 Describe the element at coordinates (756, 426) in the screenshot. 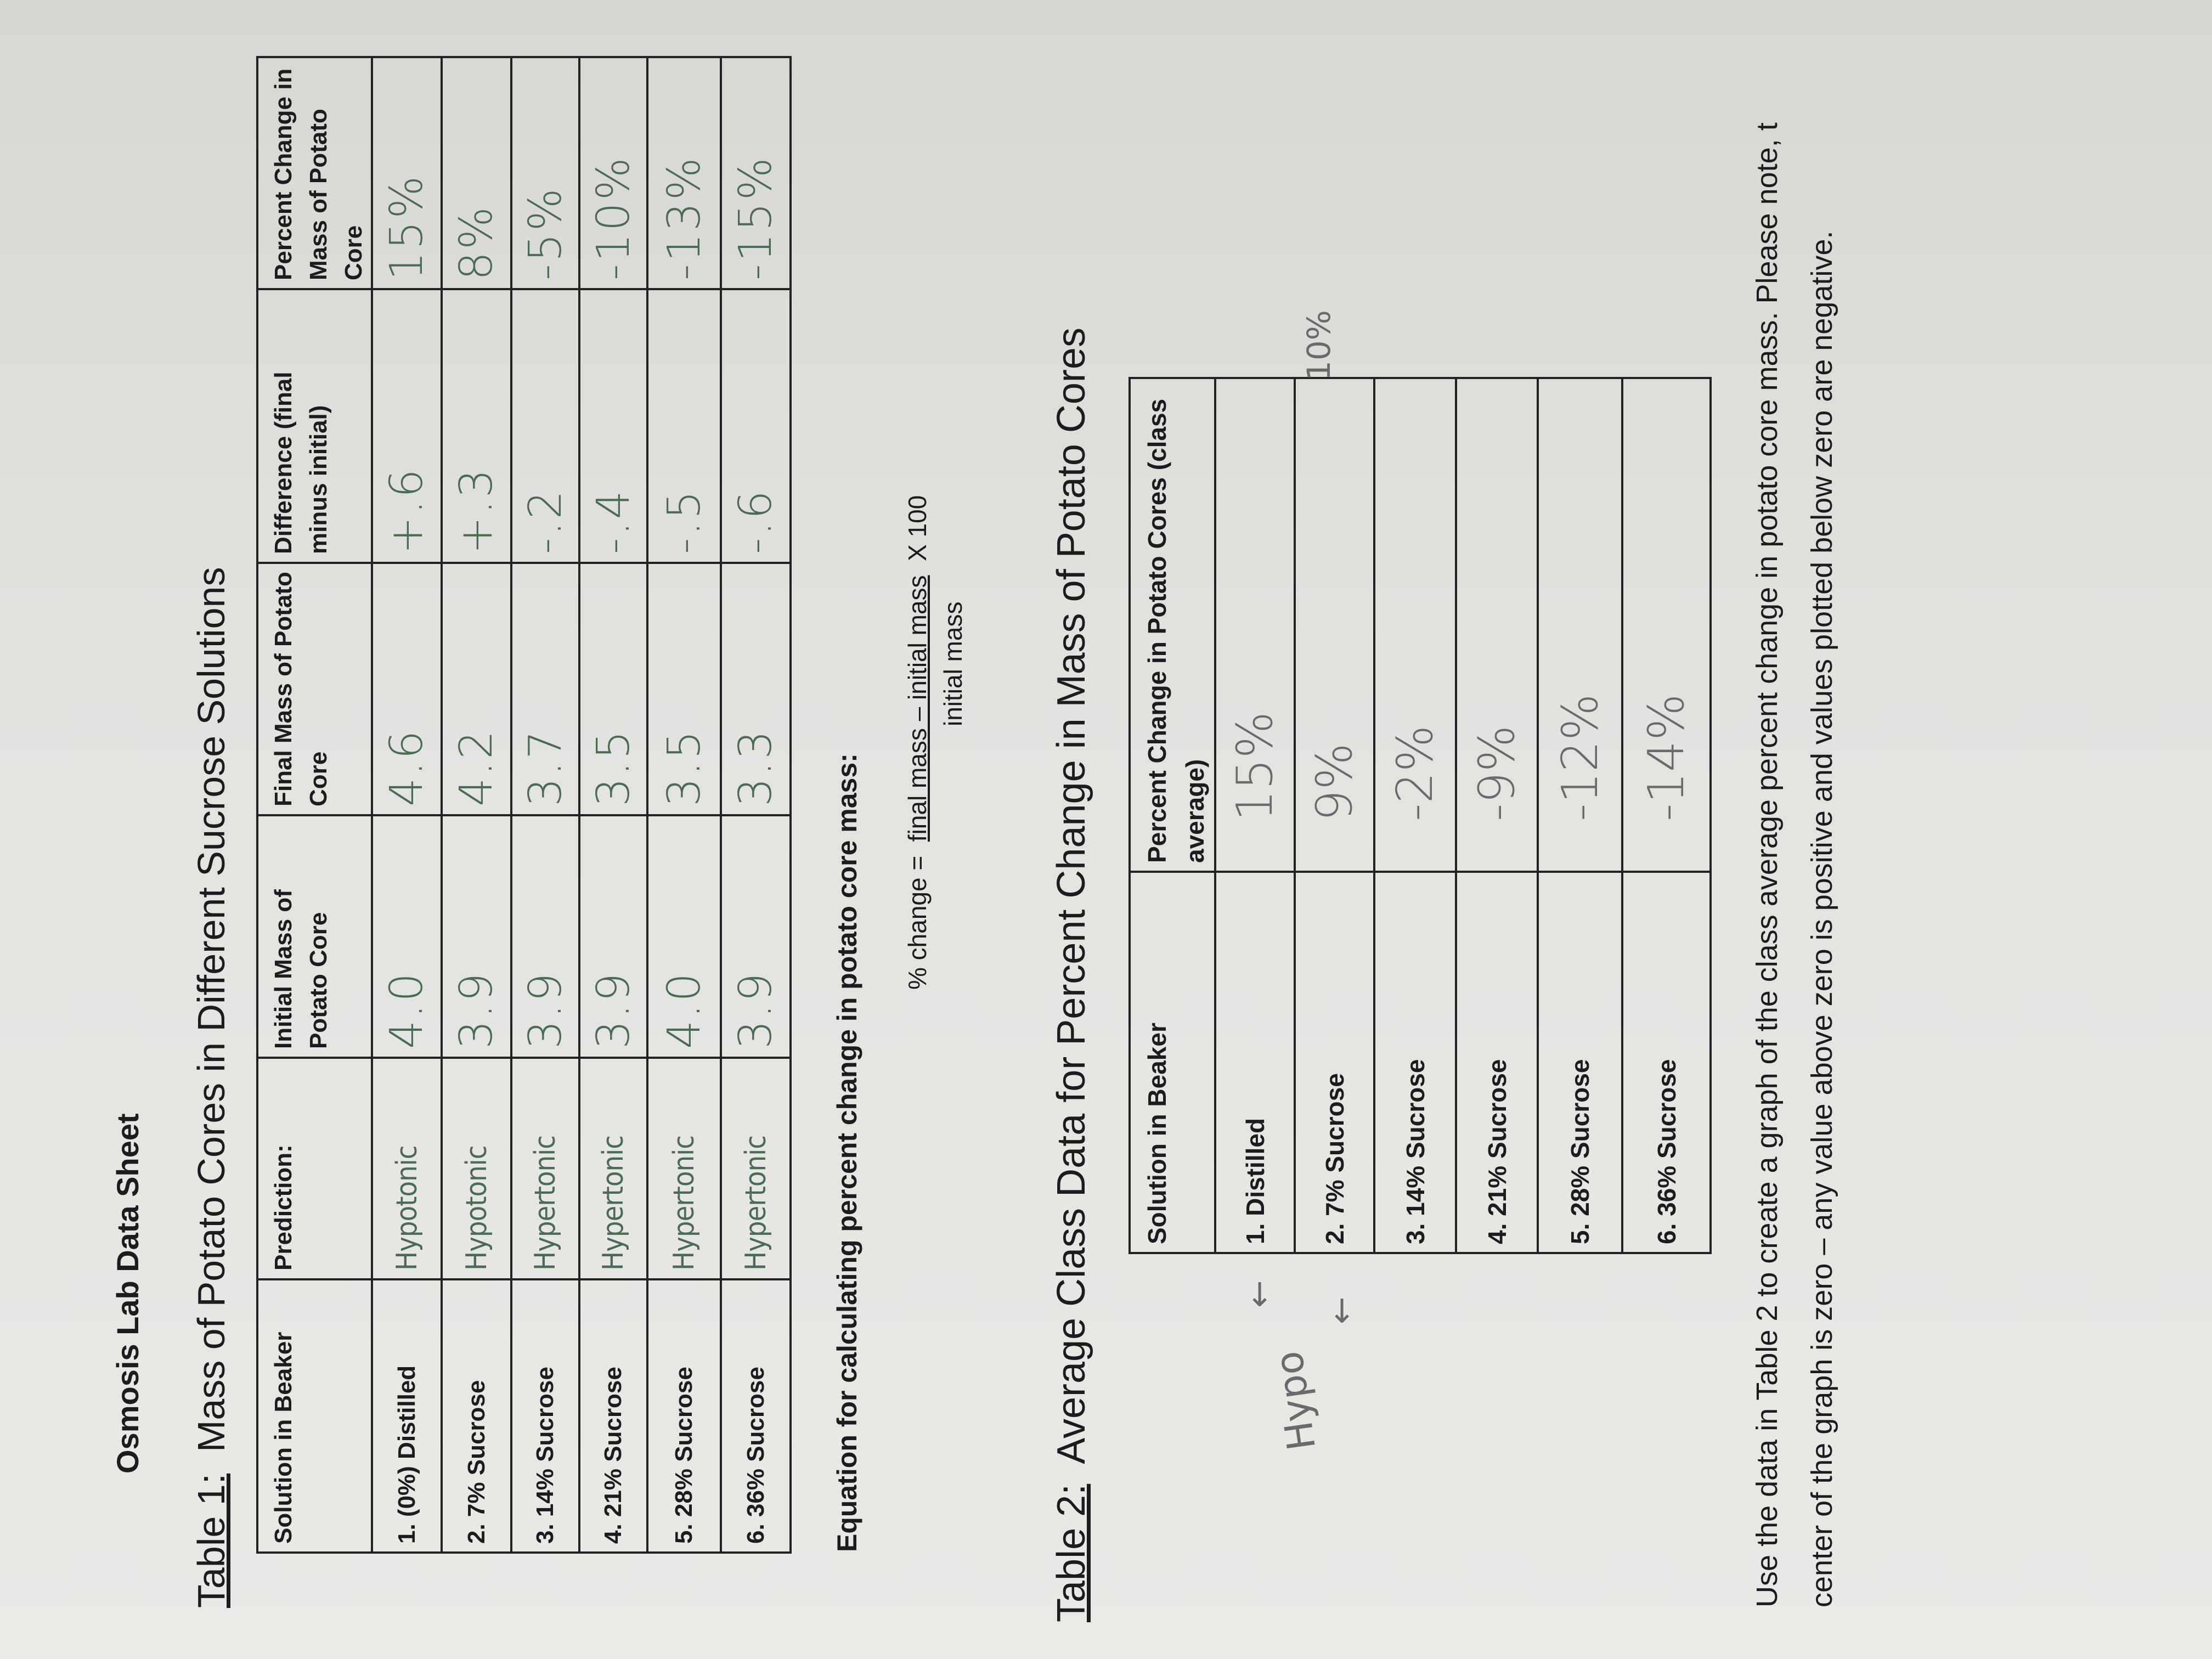

I see `difference-cell: -.6` at that location.